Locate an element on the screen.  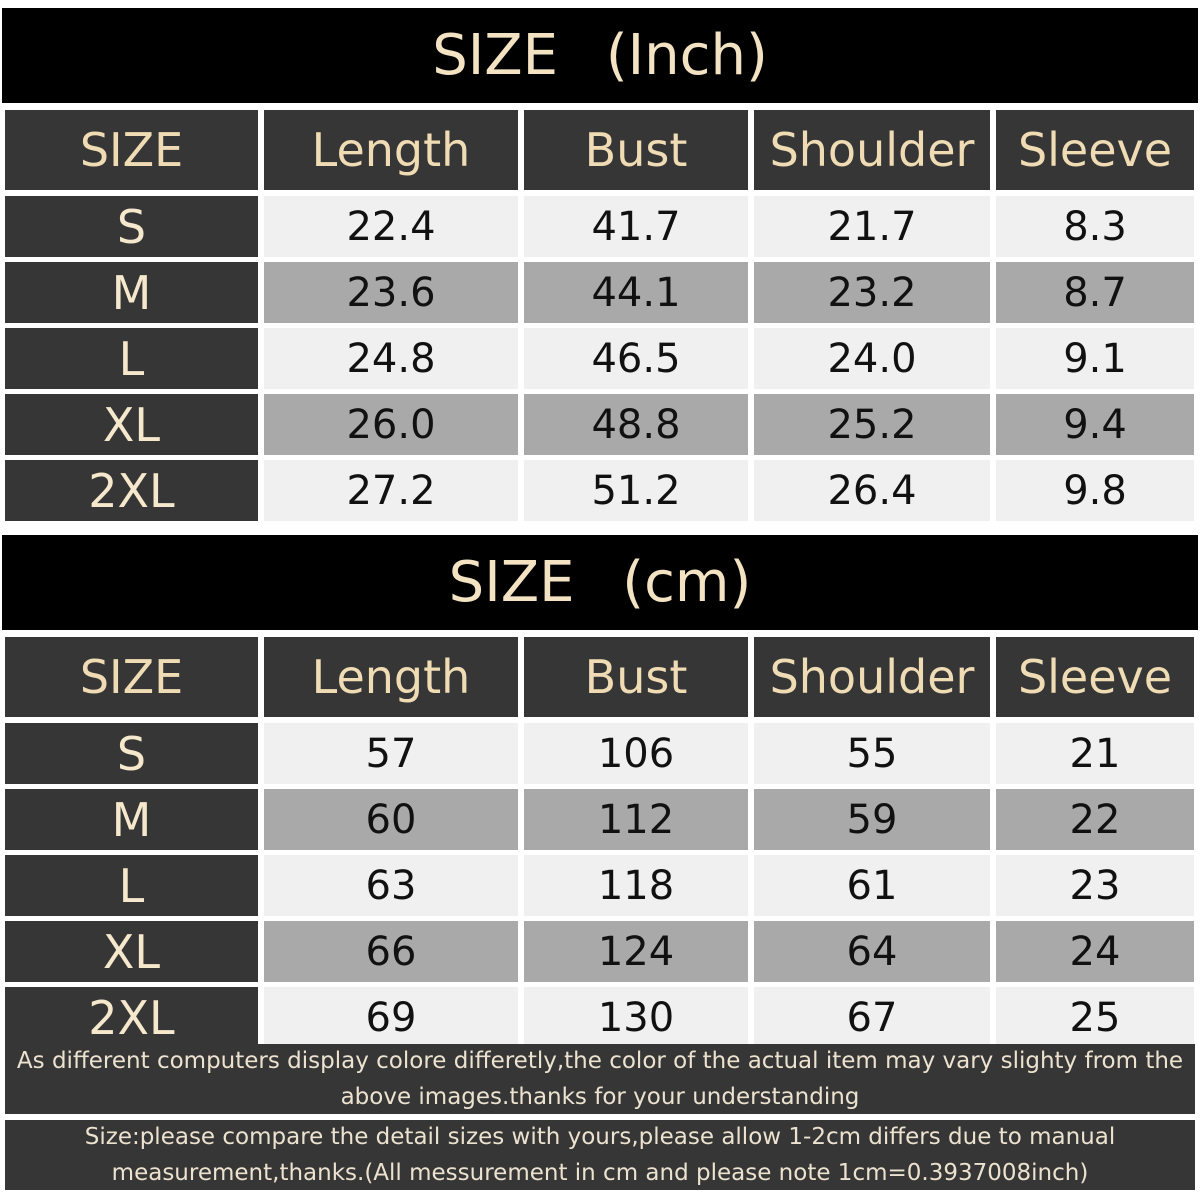
size-value: 64 is located at coordinates (872, 951).